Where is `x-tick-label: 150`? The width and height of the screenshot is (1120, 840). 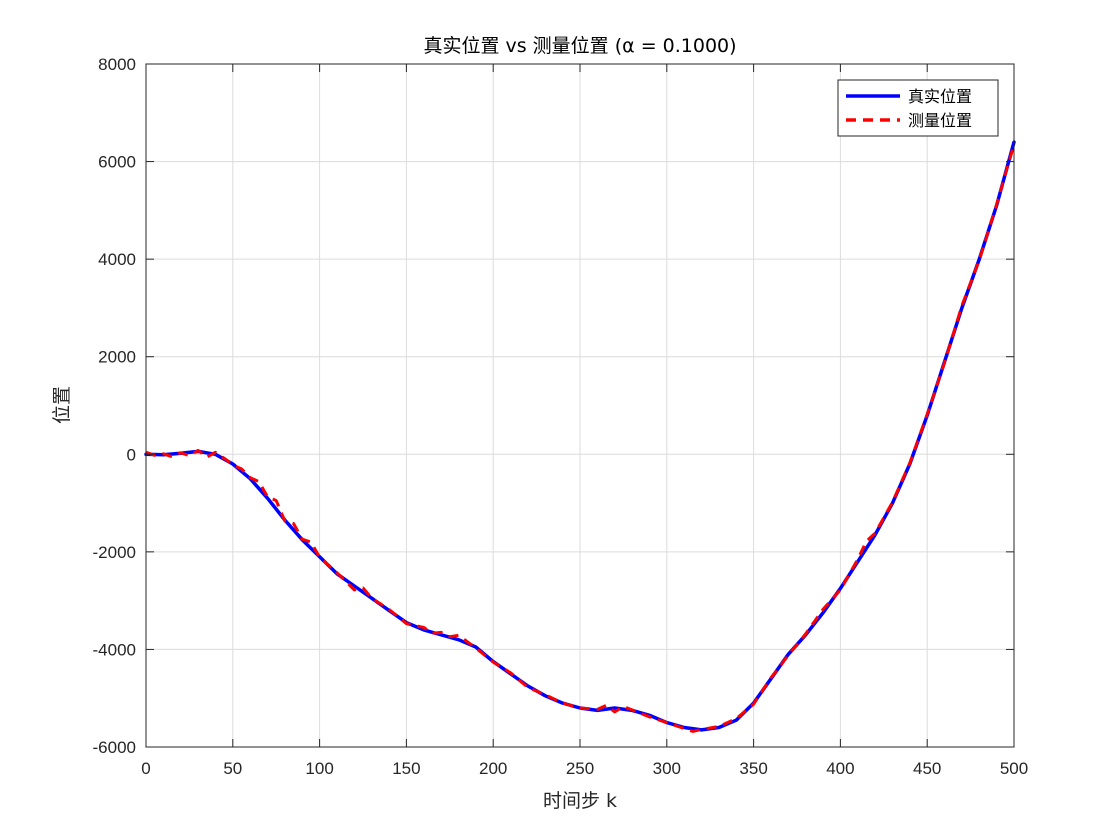
x-tick-label: 150 is located at coordinates (406, 768).